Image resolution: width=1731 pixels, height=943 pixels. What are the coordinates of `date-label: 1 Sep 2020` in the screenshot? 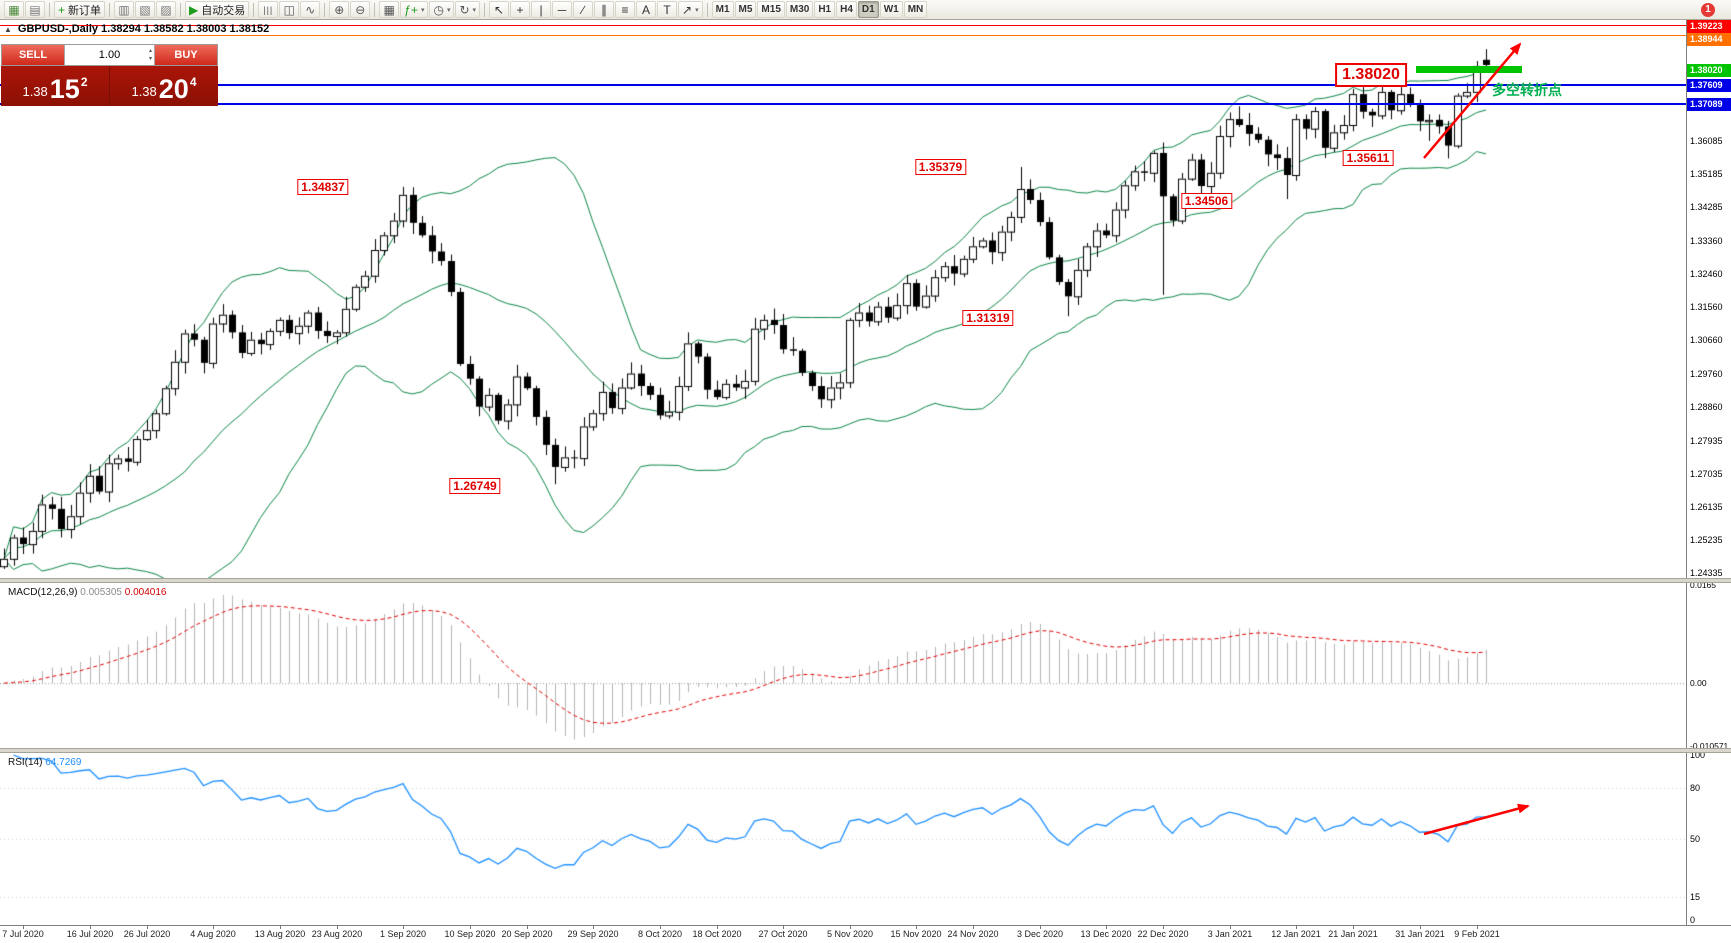 It's located at (403, 934).